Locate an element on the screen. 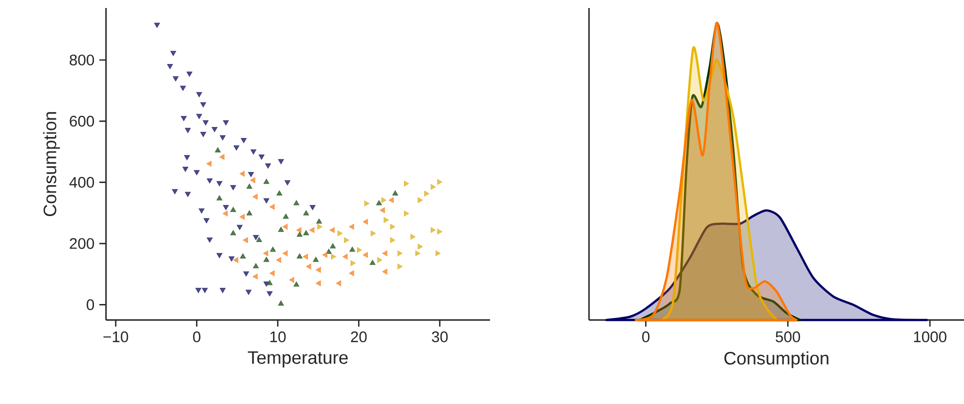 This screenshot has height=404, width=964. y-tick-label: 800 is located at coordinates (82, 60).